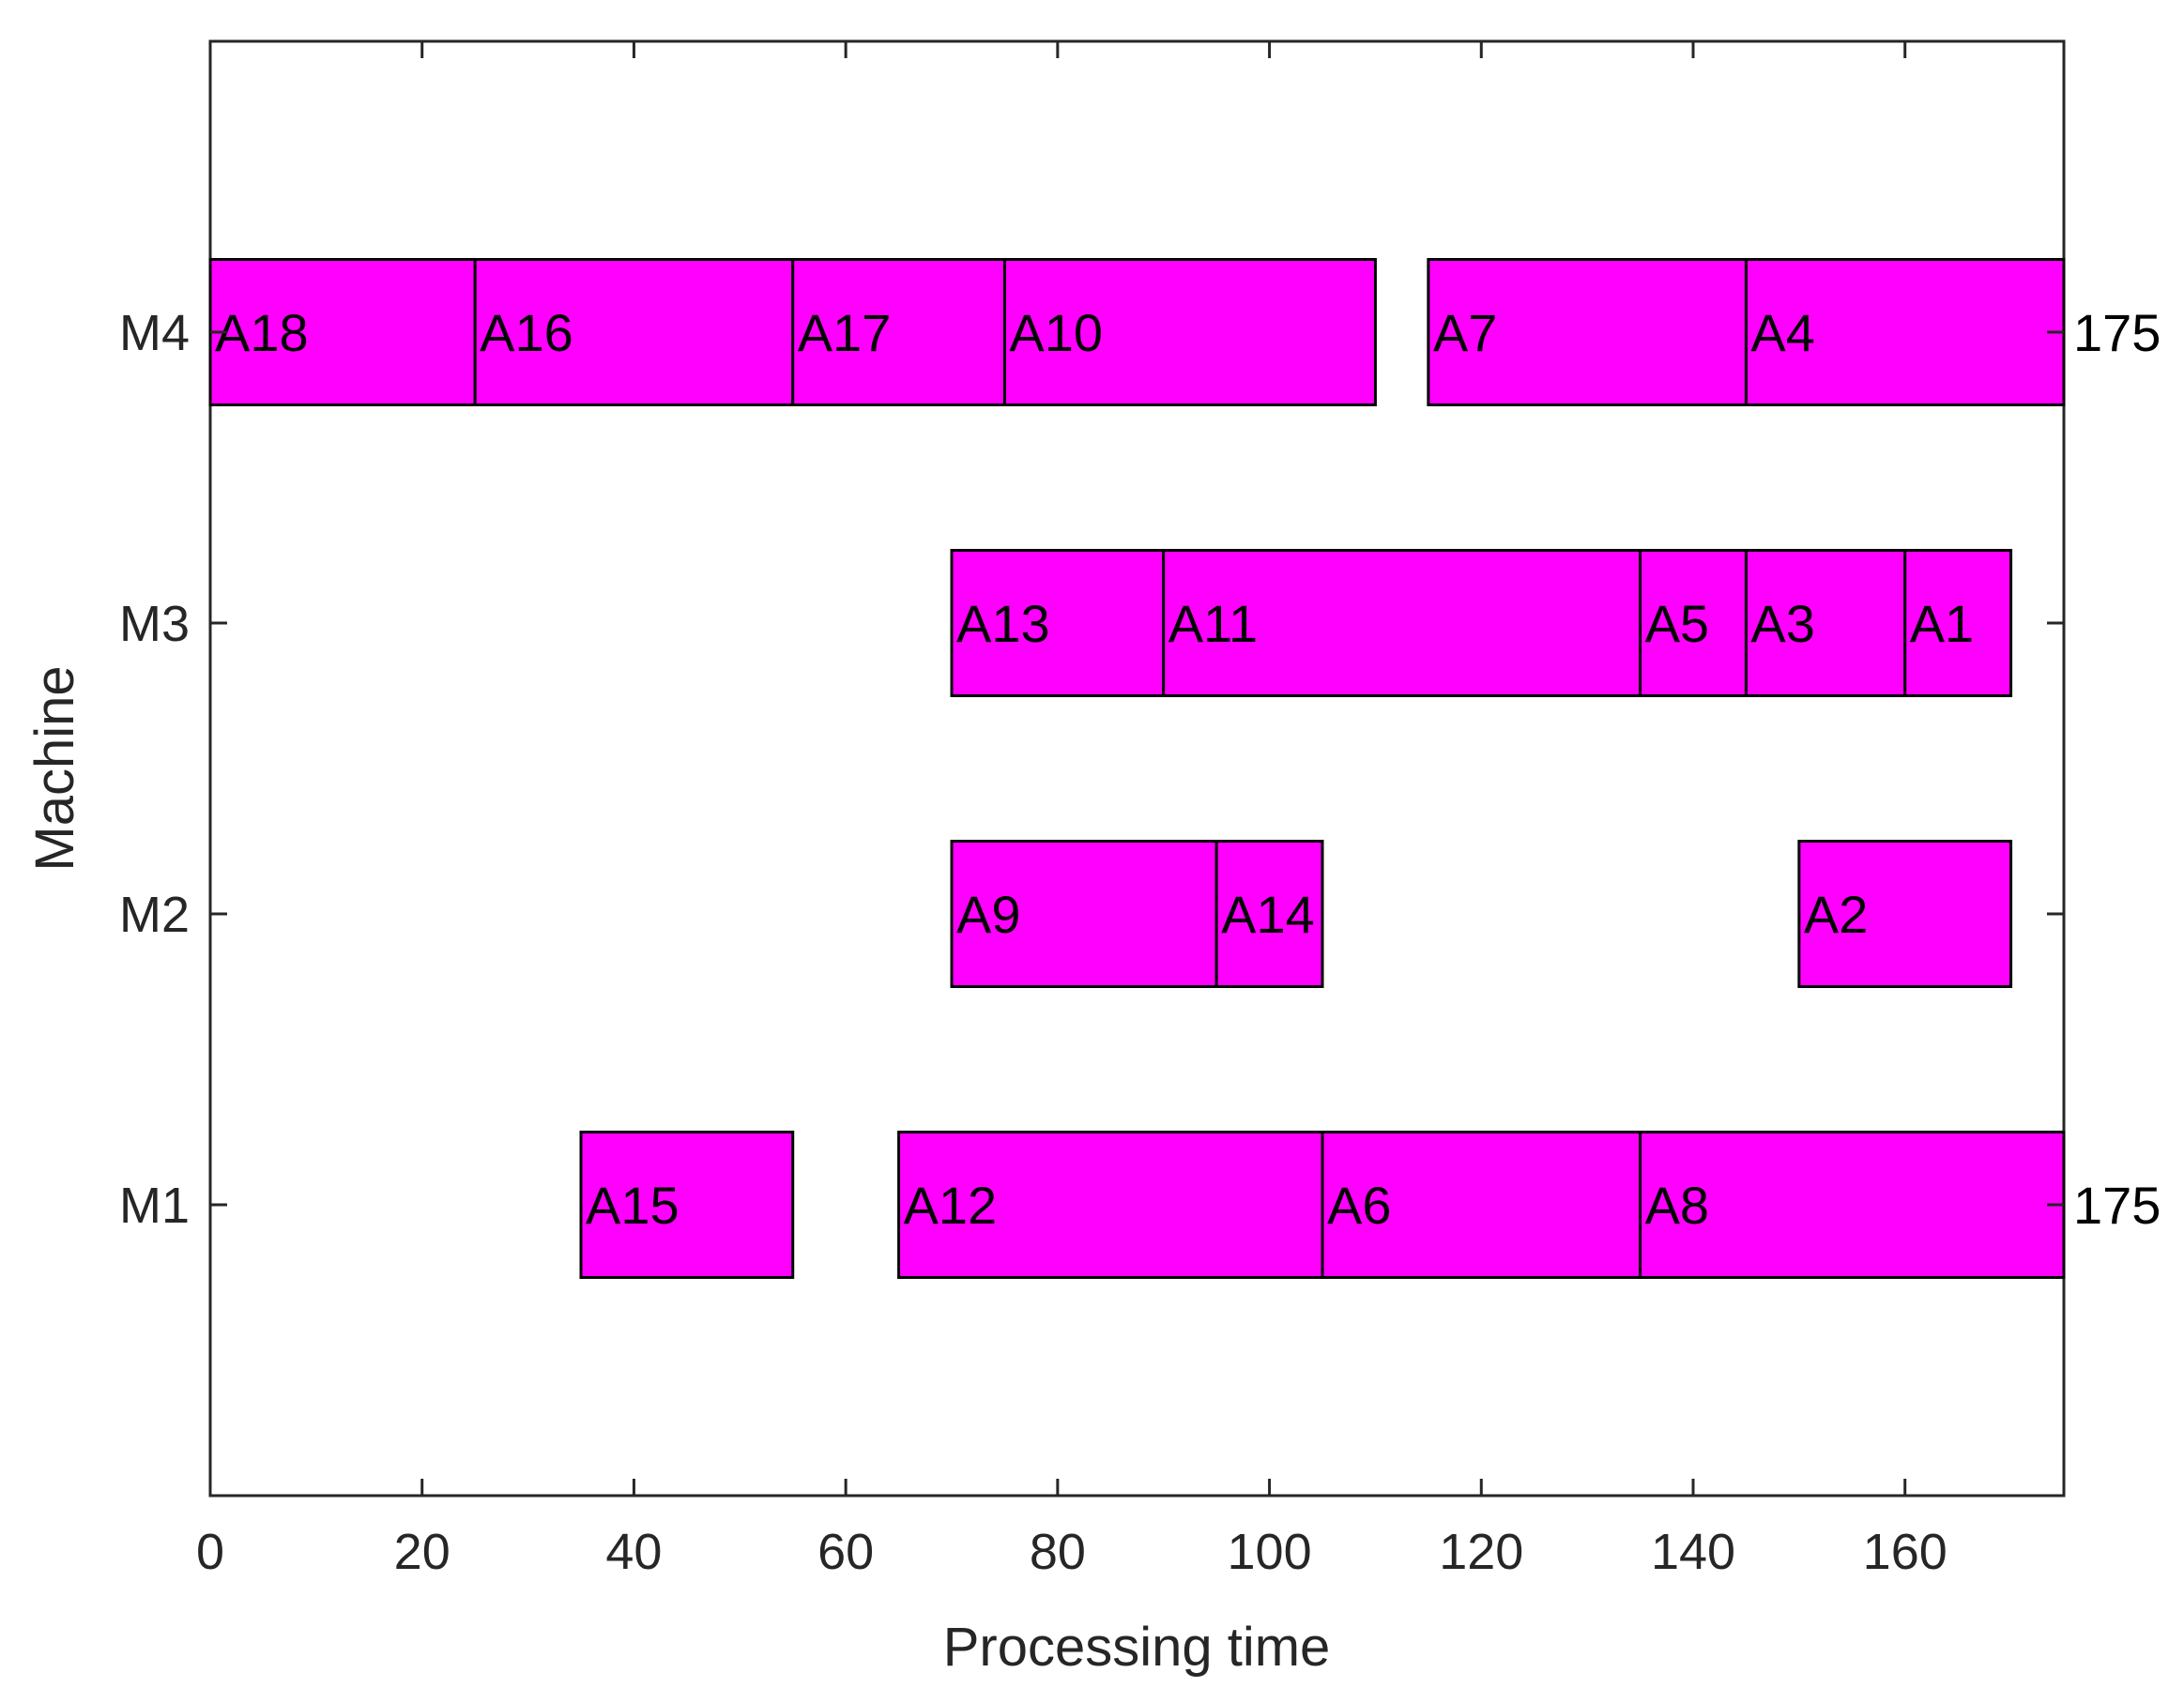 The image size is (2184, 1703). Describe the element at coordinates (1110, 1205) in the screenshot. I see `task-bar-a12` at that location.